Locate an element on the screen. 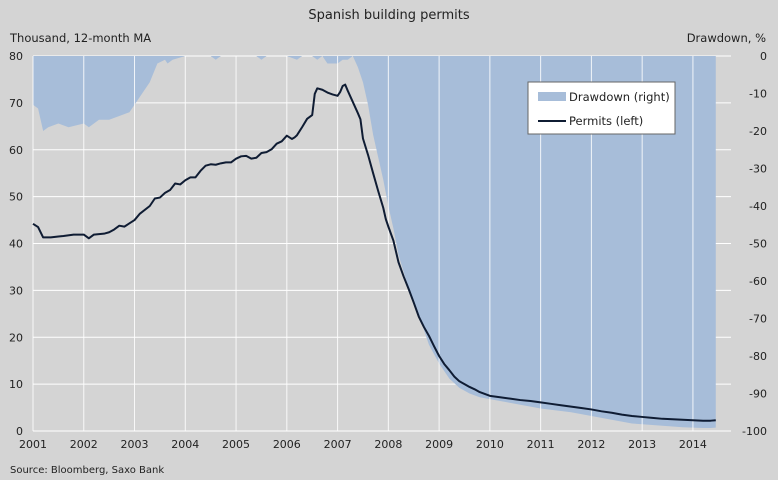 This screenshot has width=778, height=480. left-tick-label: 70 is located at coordinates (16, 103).